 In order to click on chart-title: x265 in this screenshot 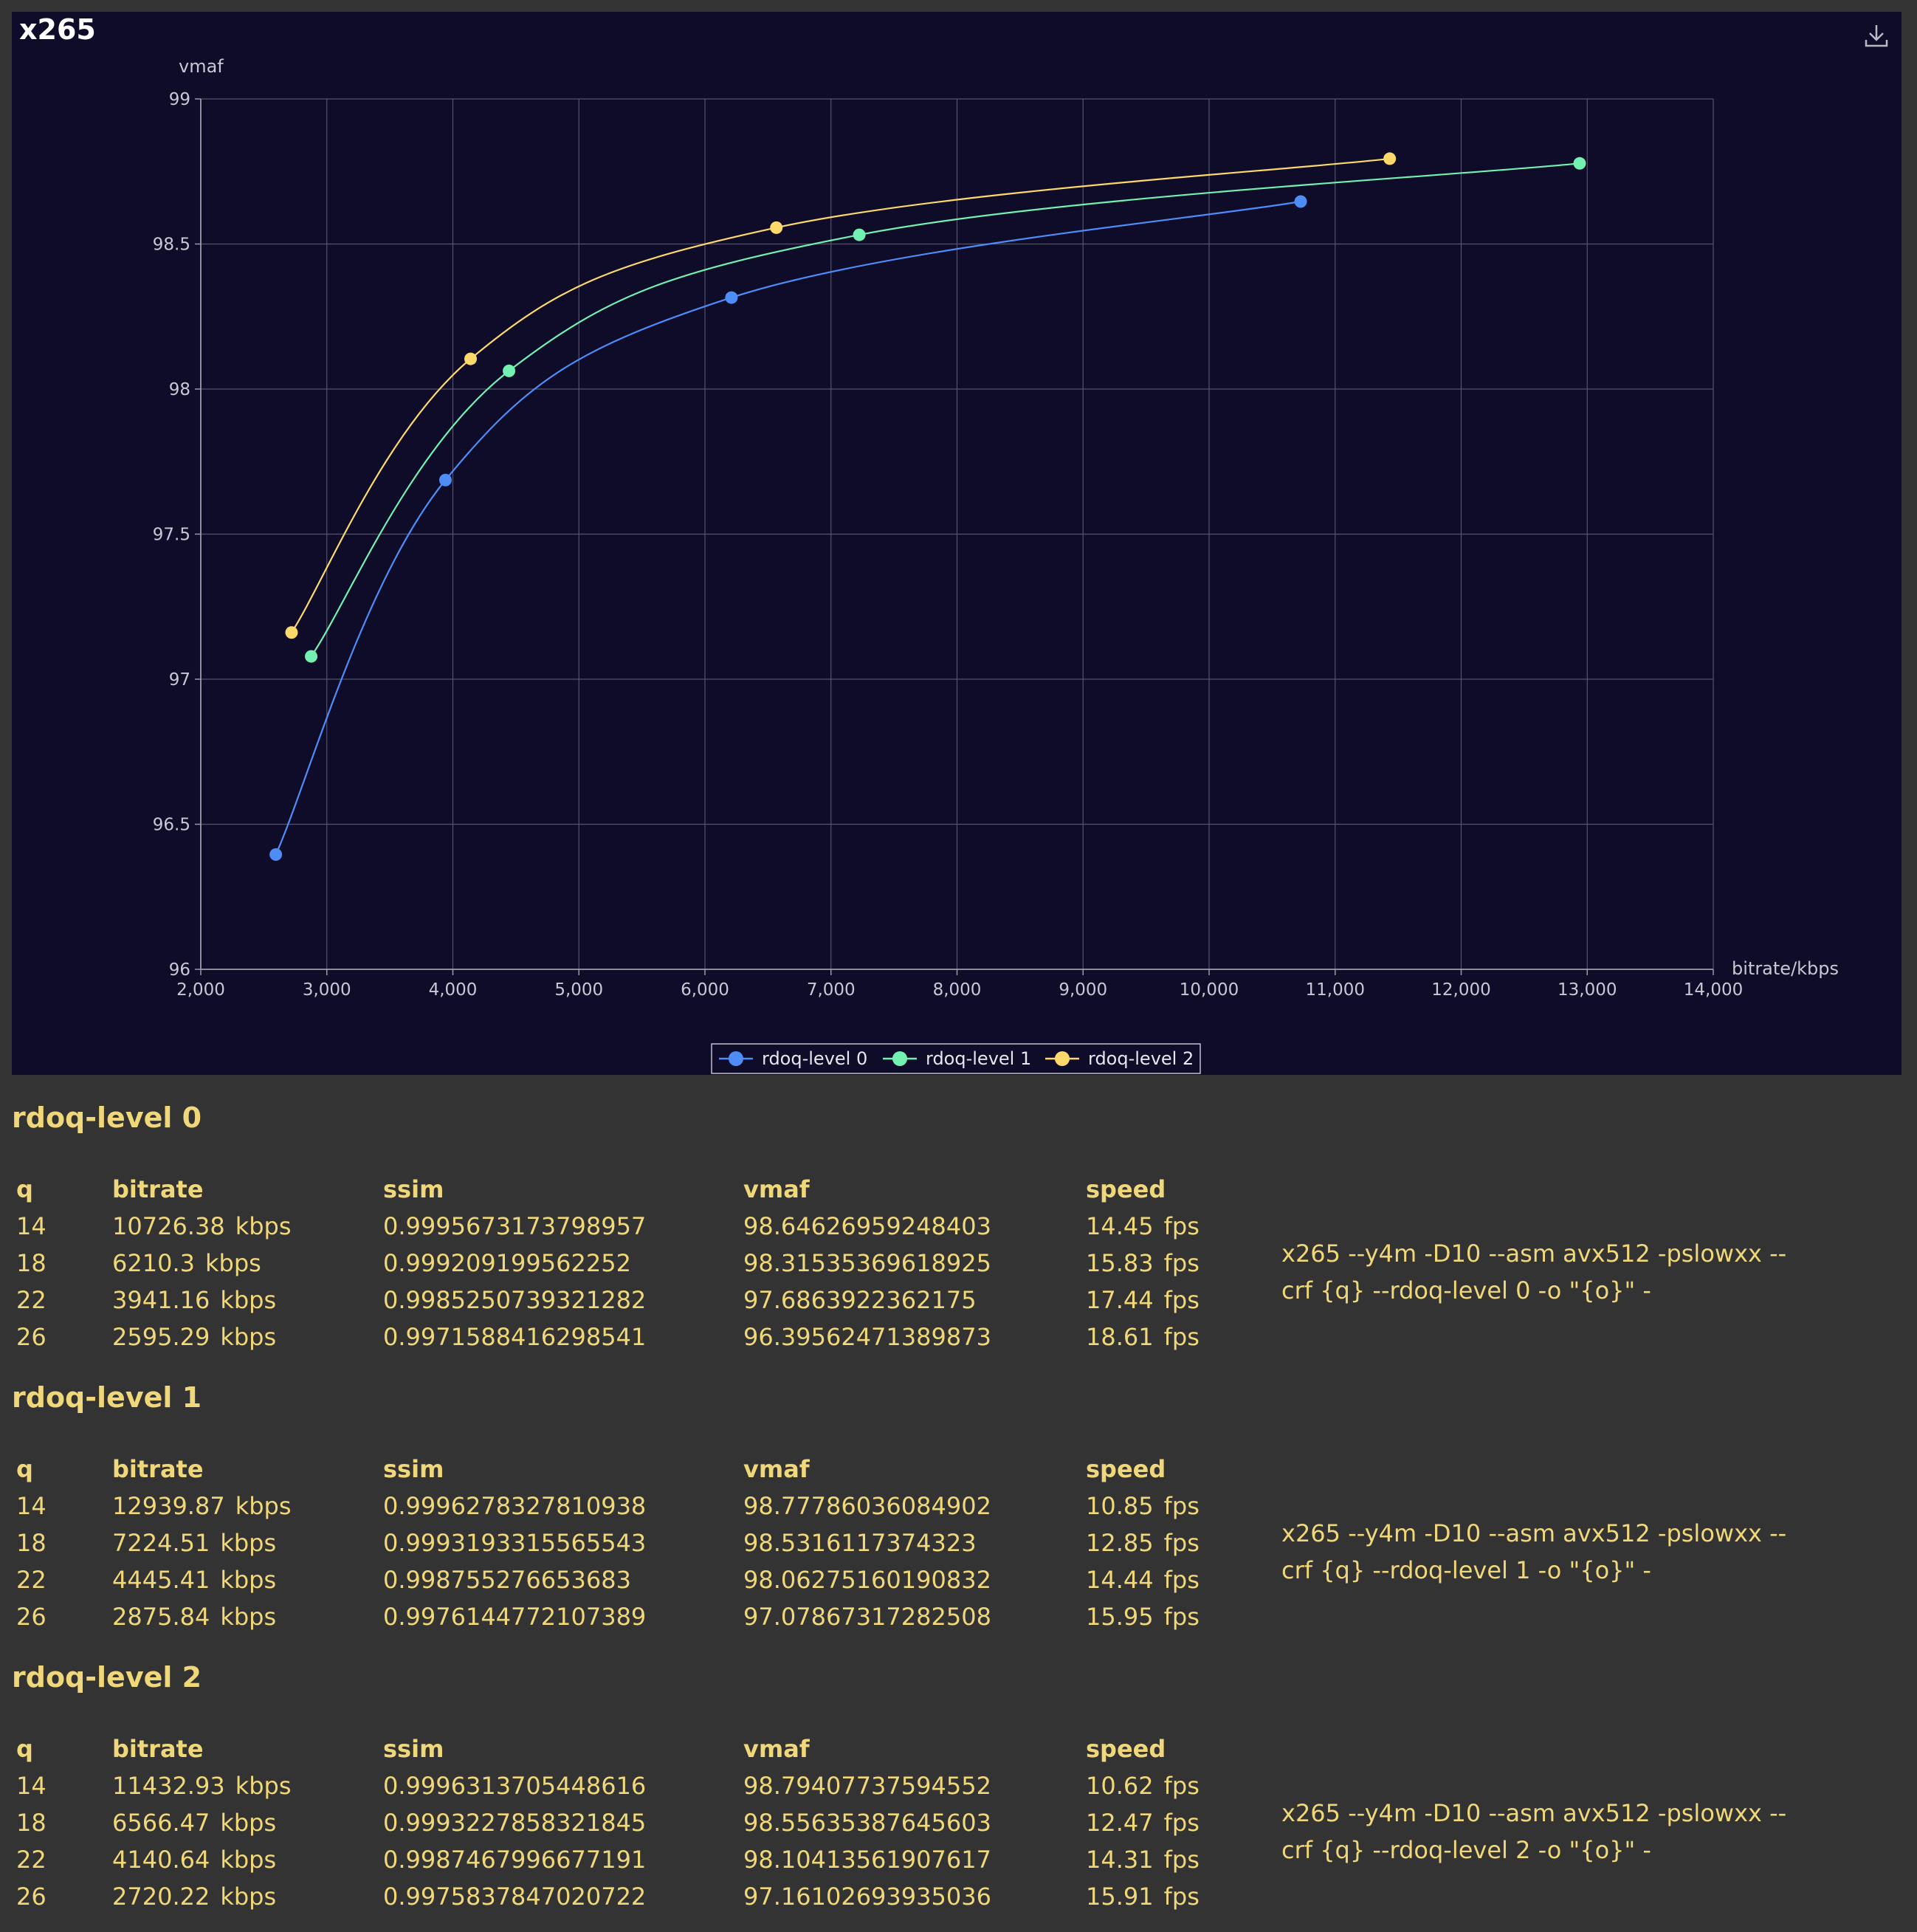, I will do `click(58, 30)`.